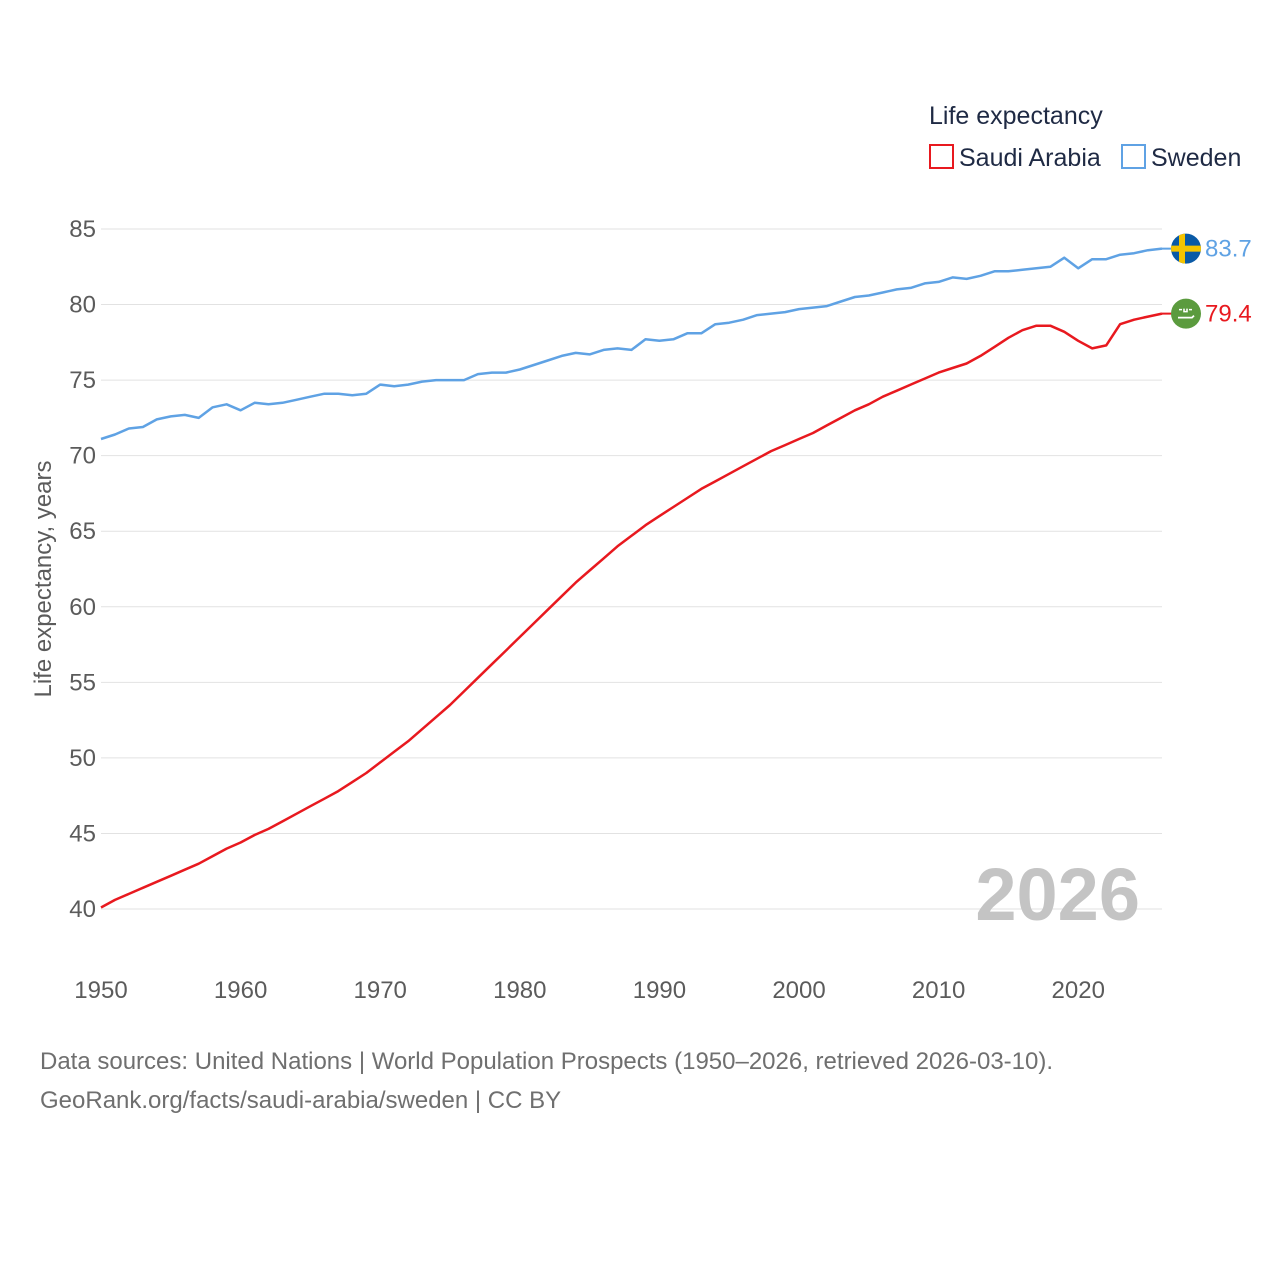 The height and width of the screenshot is (1280, 1280). Describe the element at coordinates (1030, 158) in the screenshot. I see `legend-label-saudi-arabia: Saudi Arabia` at that location.